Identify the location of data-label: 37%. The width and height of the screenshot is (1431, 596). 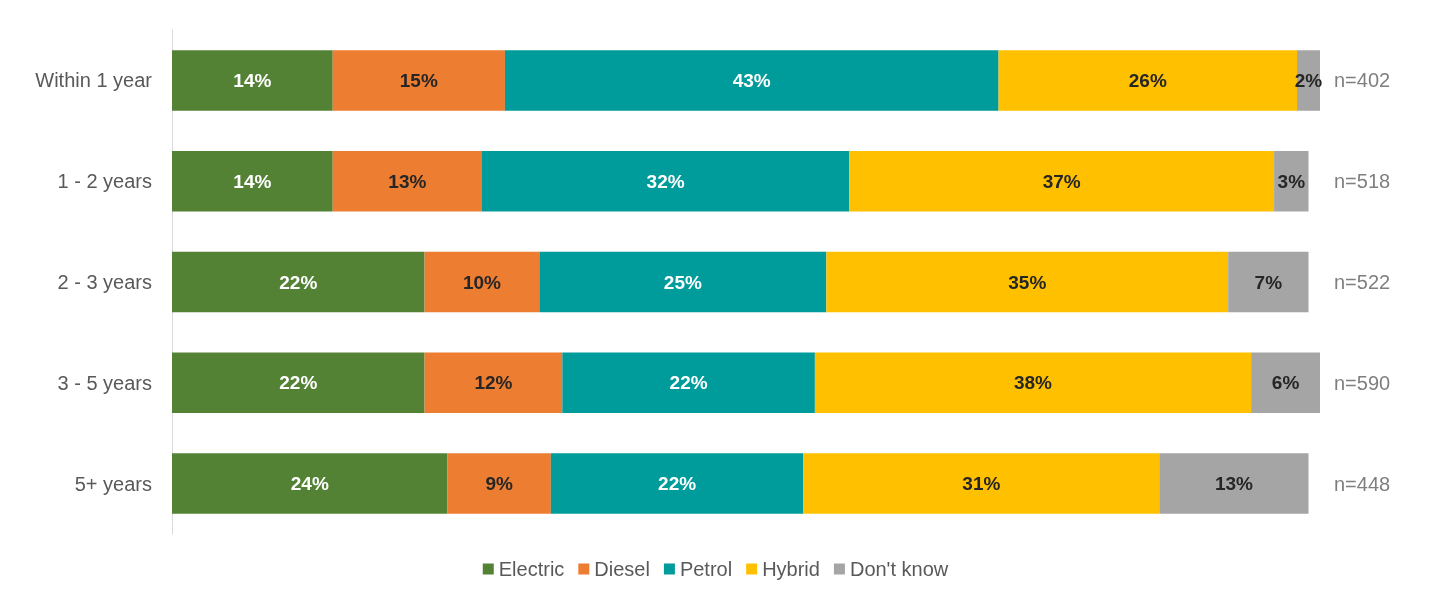
(1061, 181).